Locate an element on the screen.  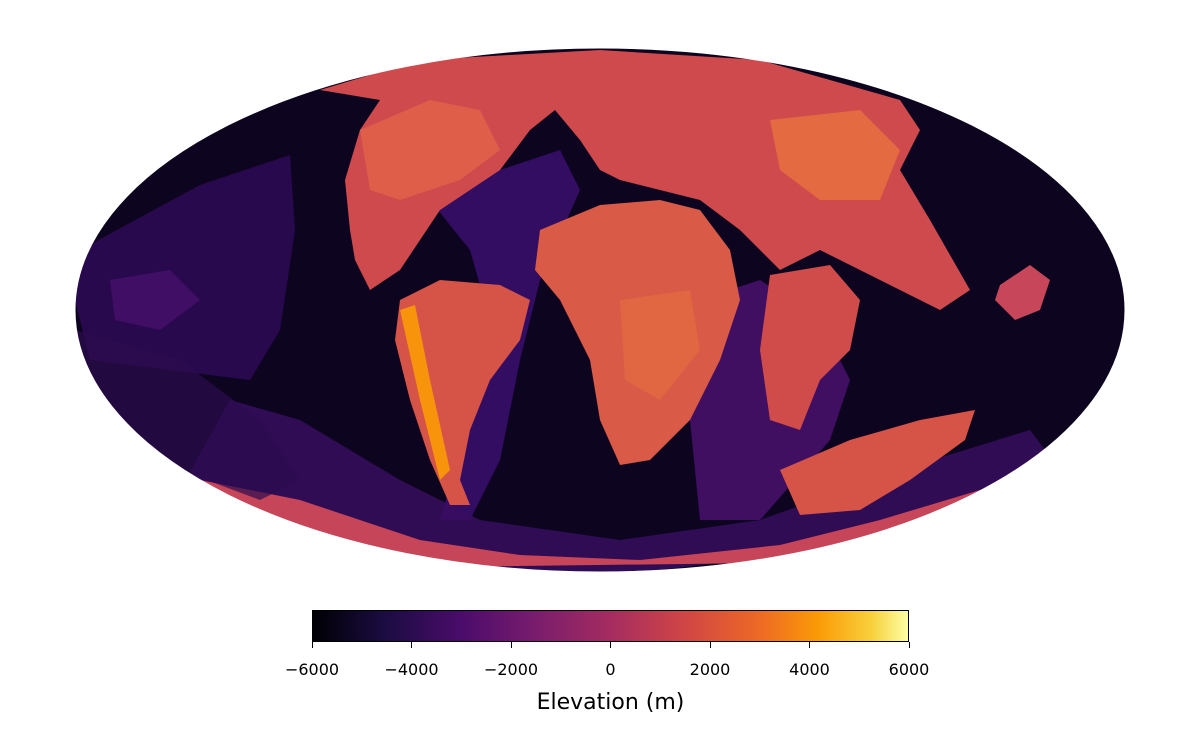
colorbar-tick-label: 6000 is located at coordinates (909, 669).